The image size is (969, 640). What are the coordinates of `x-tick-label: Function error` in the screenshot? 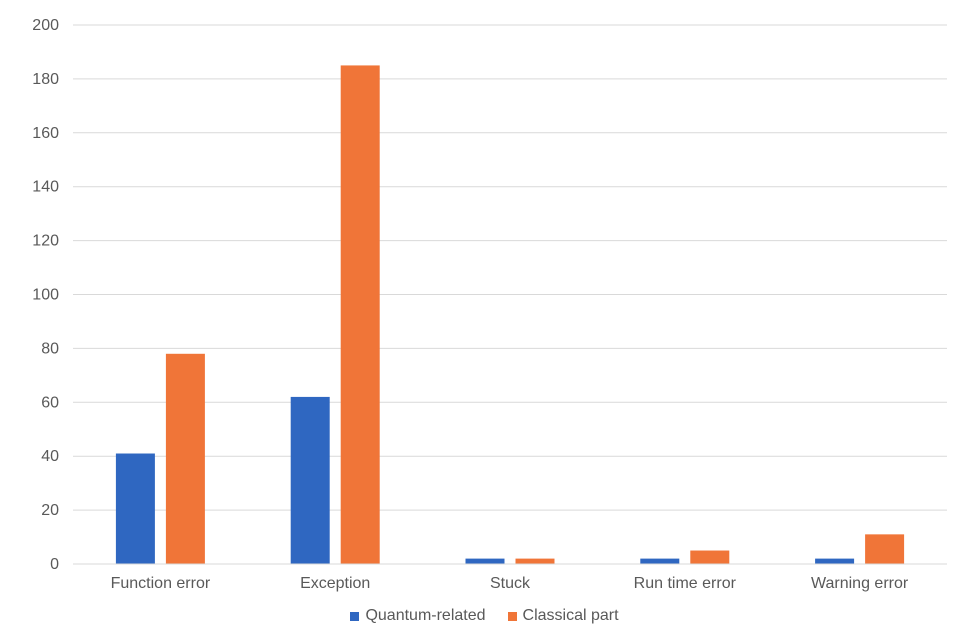 It's located at (161, 583).